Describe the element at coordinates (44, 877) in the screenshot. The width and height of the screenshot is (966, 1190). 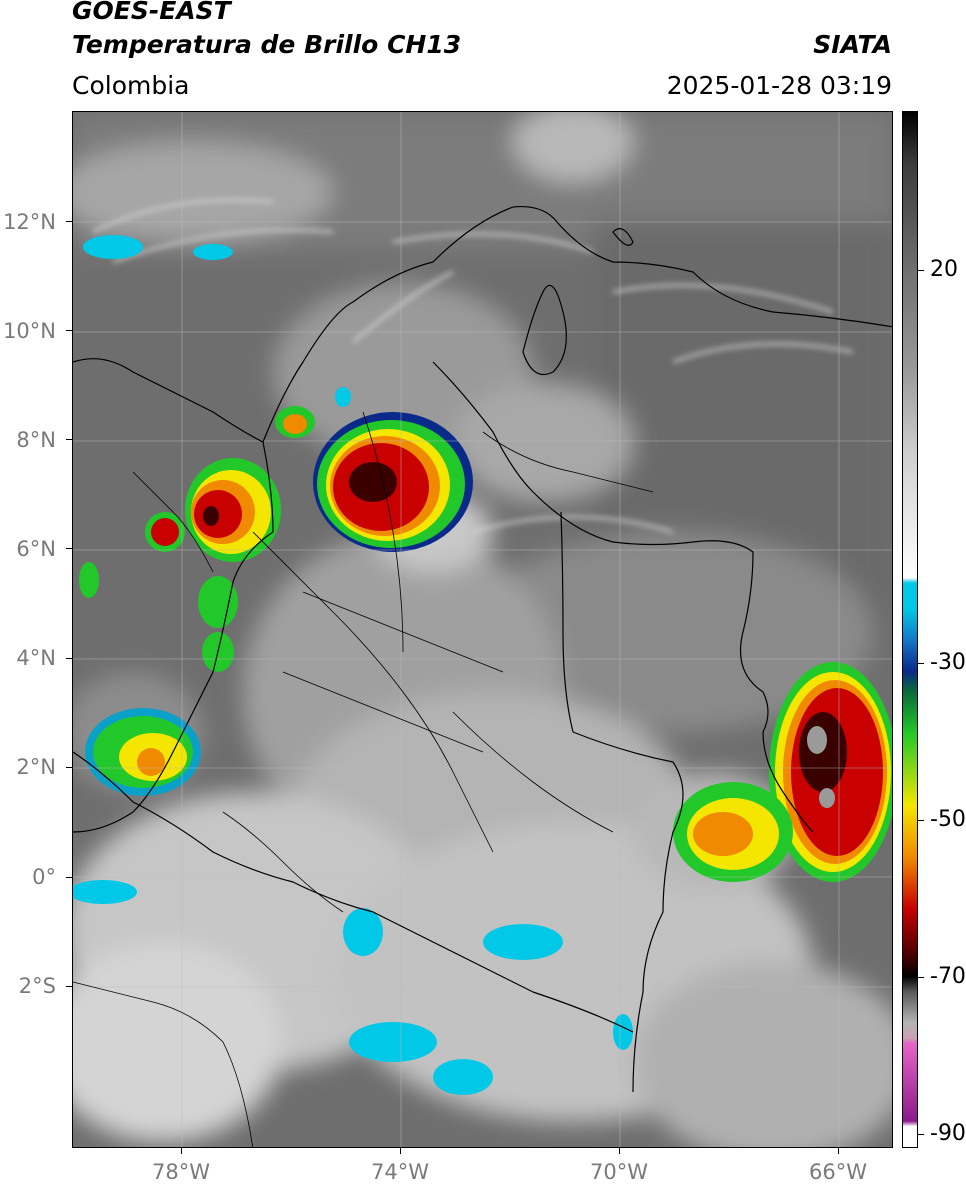
I see `lat-label: 0°` at that location.